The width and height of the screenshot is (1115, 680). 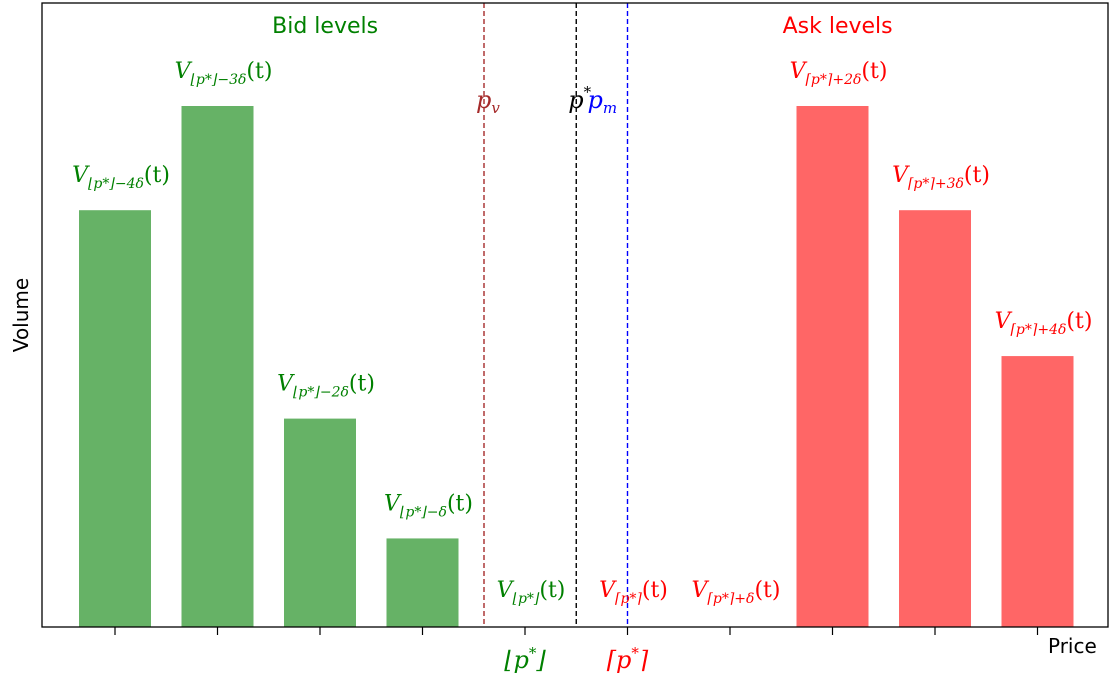 What do you see at coordinates (326, 386) in the screenshot?
I see `bar-label-bid-2: V⌊p*⌋−2δ(t)` at bounding box center [326, 386].